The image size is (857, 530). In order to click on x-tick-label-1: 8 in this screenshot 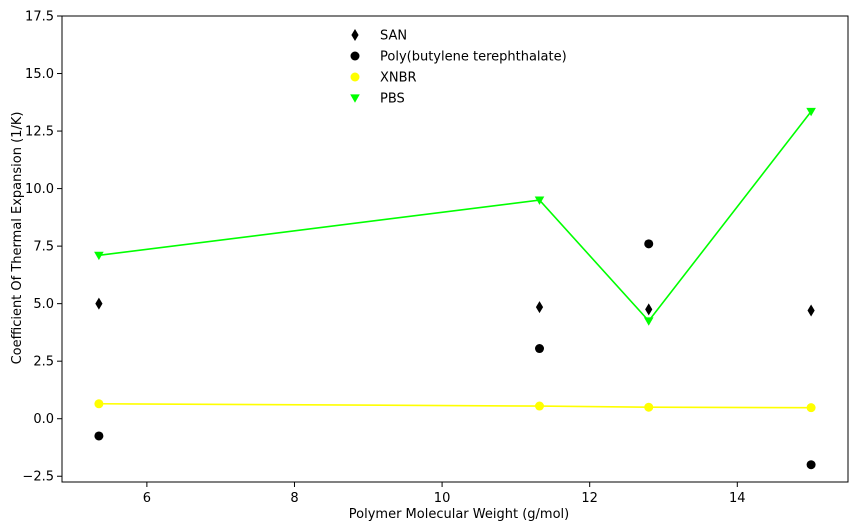, I will do `click(294, 498)`.